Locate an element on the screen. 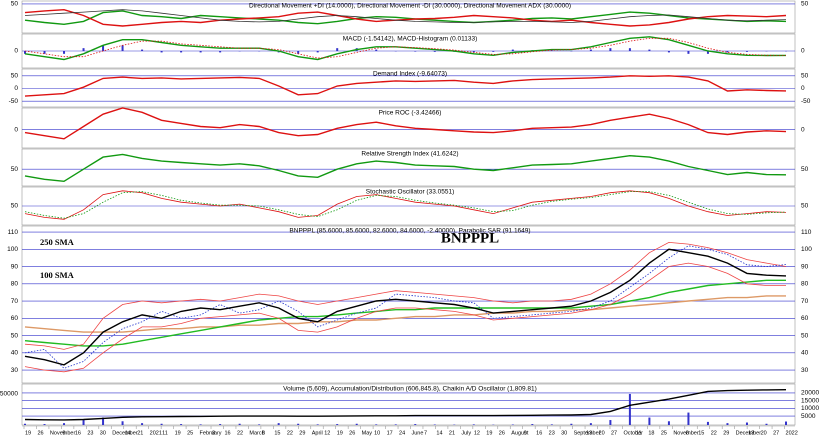 This screenshot has height=439, width=830. y-tick-label: 70 is located at coordinates (805, 301).